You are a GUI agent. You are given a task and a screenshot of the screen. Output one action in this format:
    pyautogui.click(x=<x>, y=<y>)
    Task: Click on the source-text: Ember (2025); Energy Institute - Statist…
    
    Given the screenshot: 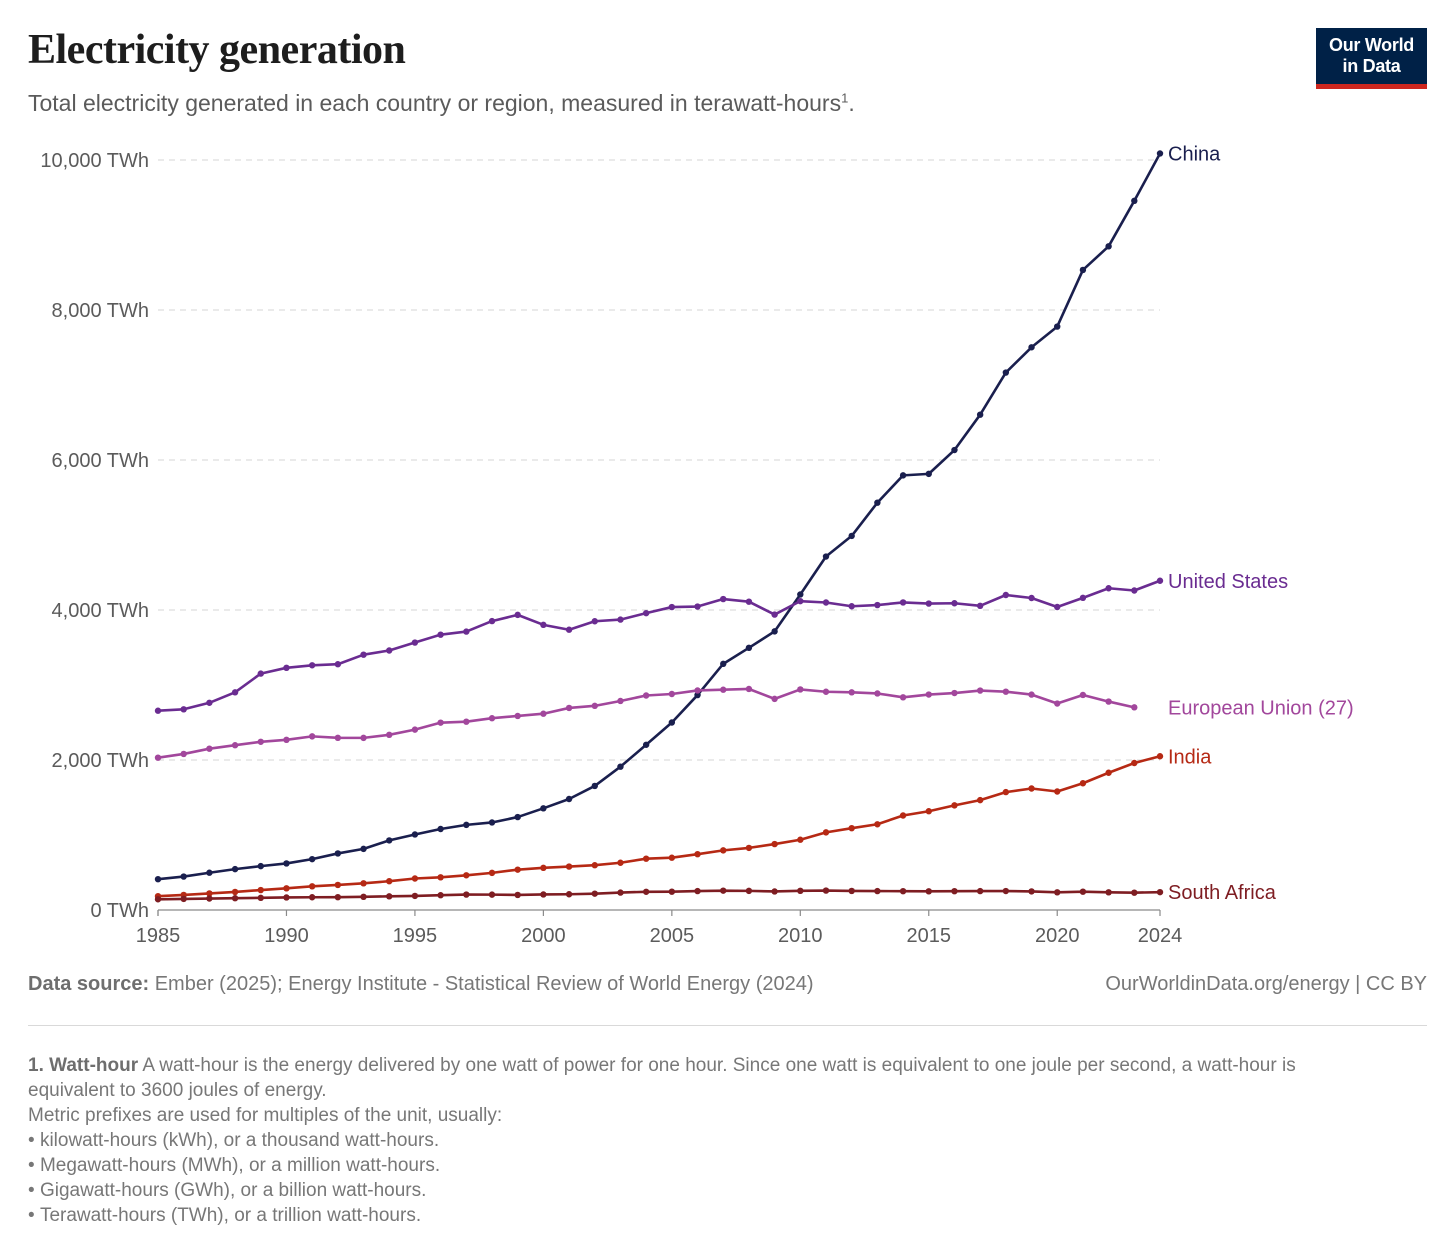 What is the action you would take?
    pyautogui.click(x=481, y=984)
    